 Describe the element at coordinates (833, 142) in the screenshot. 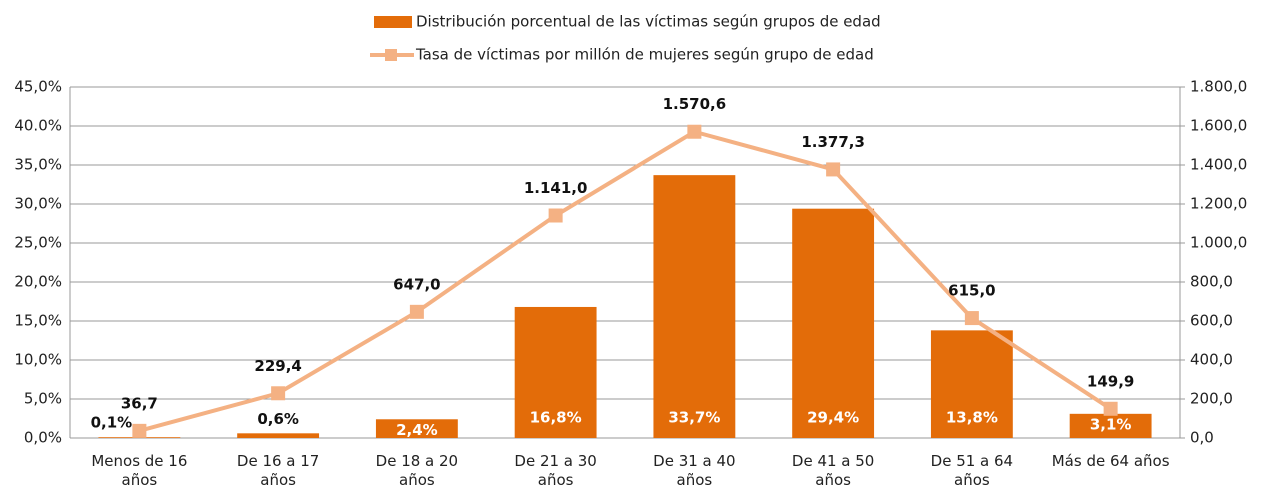

I see `line-value-label: 1.377,3` at that location.